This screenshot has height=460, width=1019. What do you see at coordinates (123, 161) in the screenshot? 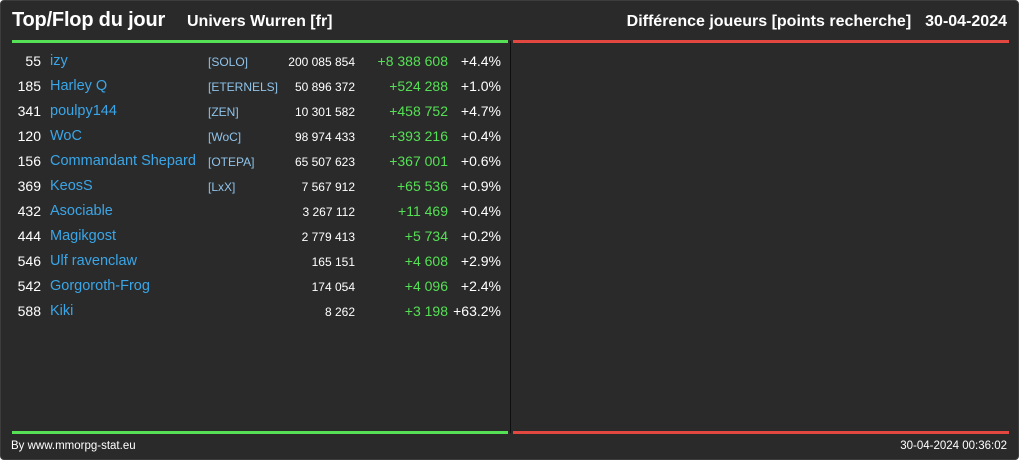
I see `player-name-link: Commandant Shepard` at bounding box center [123, 161].